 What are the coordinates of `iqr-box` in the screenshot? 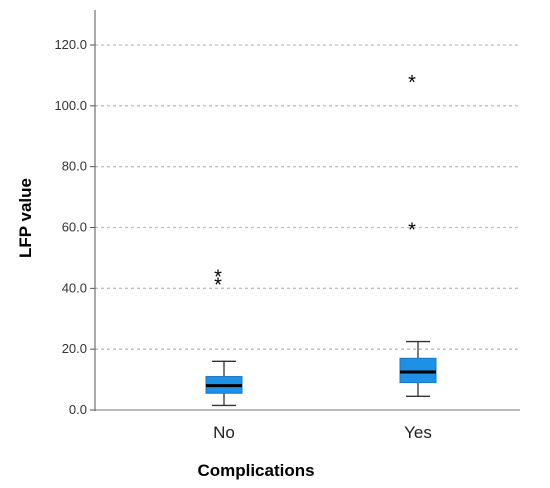 It's located at (418, 370).